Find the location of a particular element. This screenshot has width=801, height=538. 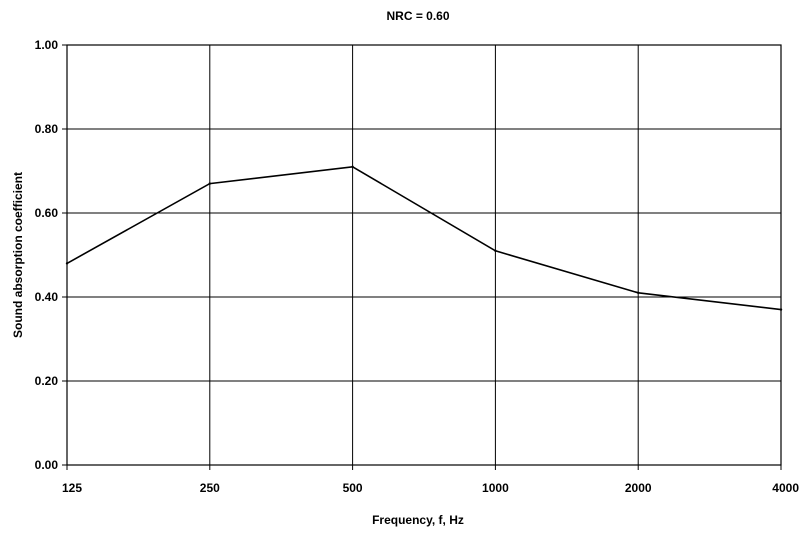

x-tick-label: 125 is located at coordinates (72, 488).